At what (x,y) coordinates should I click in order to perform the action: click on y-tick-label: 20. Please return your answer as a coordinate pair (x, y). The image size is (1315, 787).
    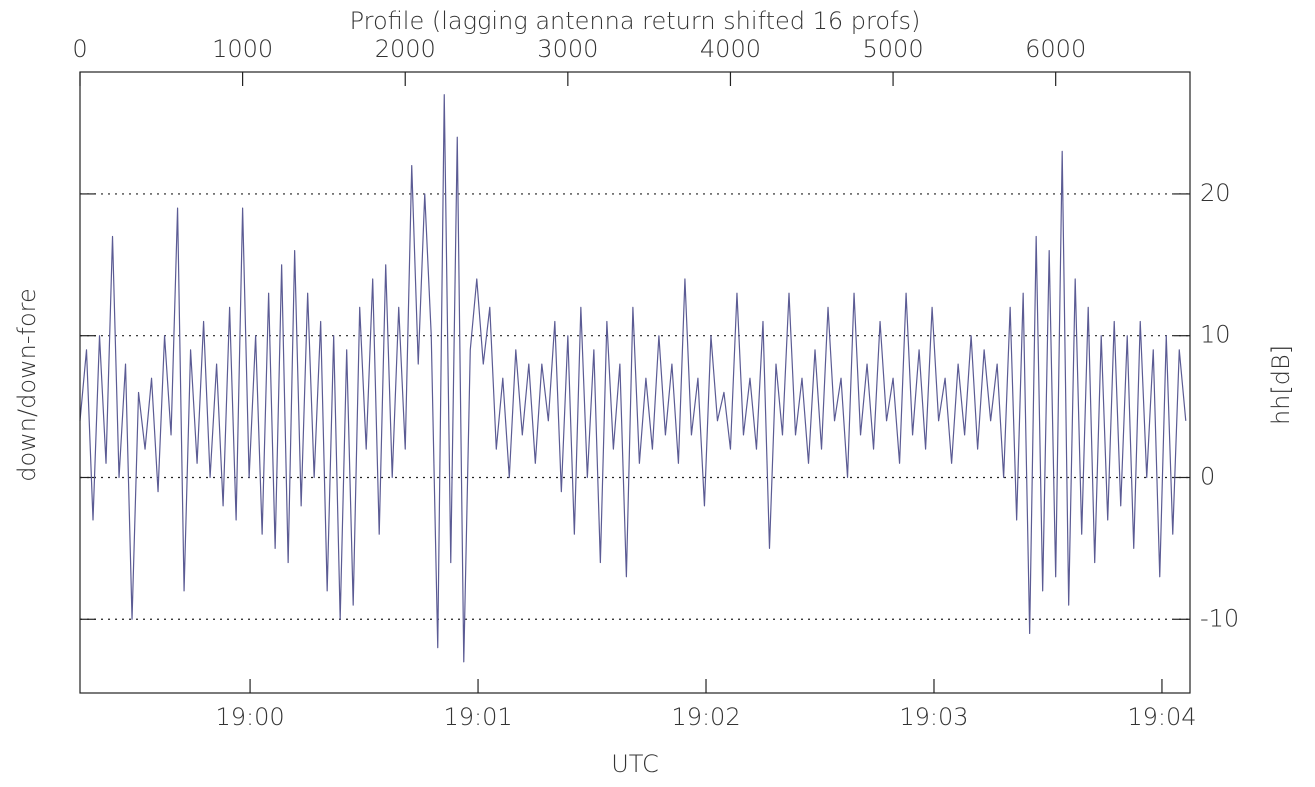
    Looking at the image, I should click on (1215, 193).